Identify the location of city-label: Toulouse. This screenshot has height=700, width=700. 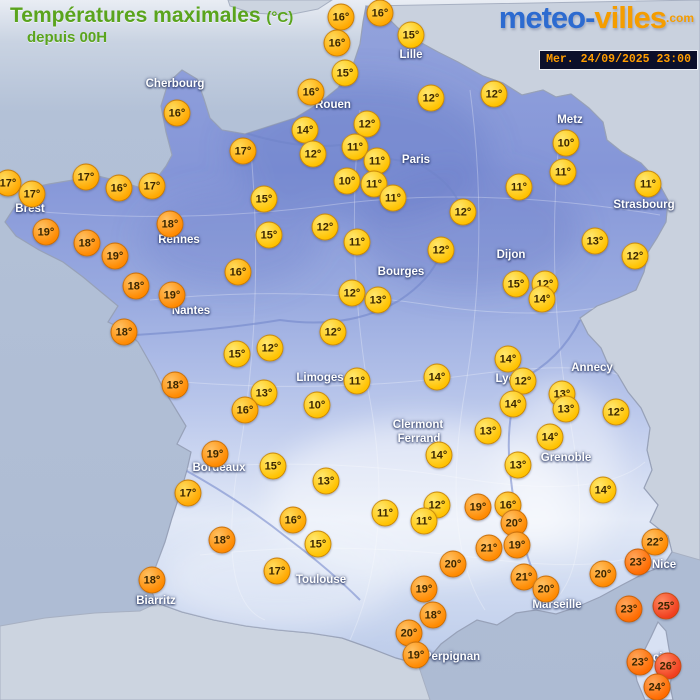
(321, 580).